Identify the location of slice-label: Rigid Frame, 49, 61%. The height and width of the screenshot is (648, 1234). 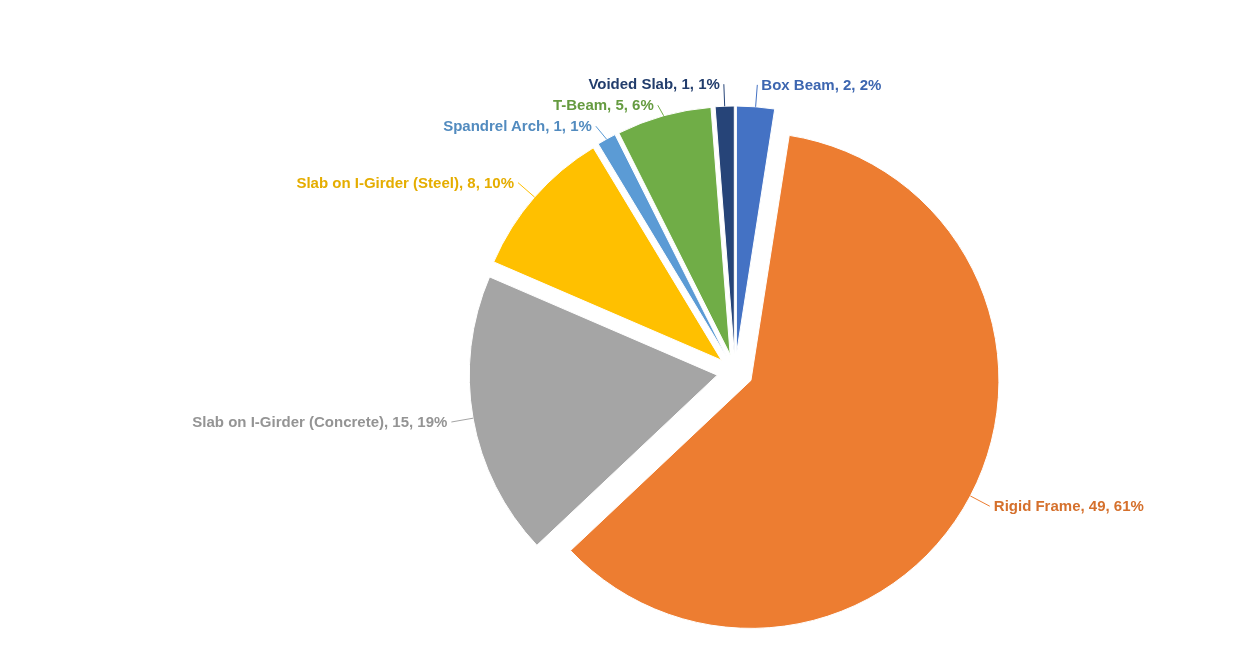
(1068, 506).